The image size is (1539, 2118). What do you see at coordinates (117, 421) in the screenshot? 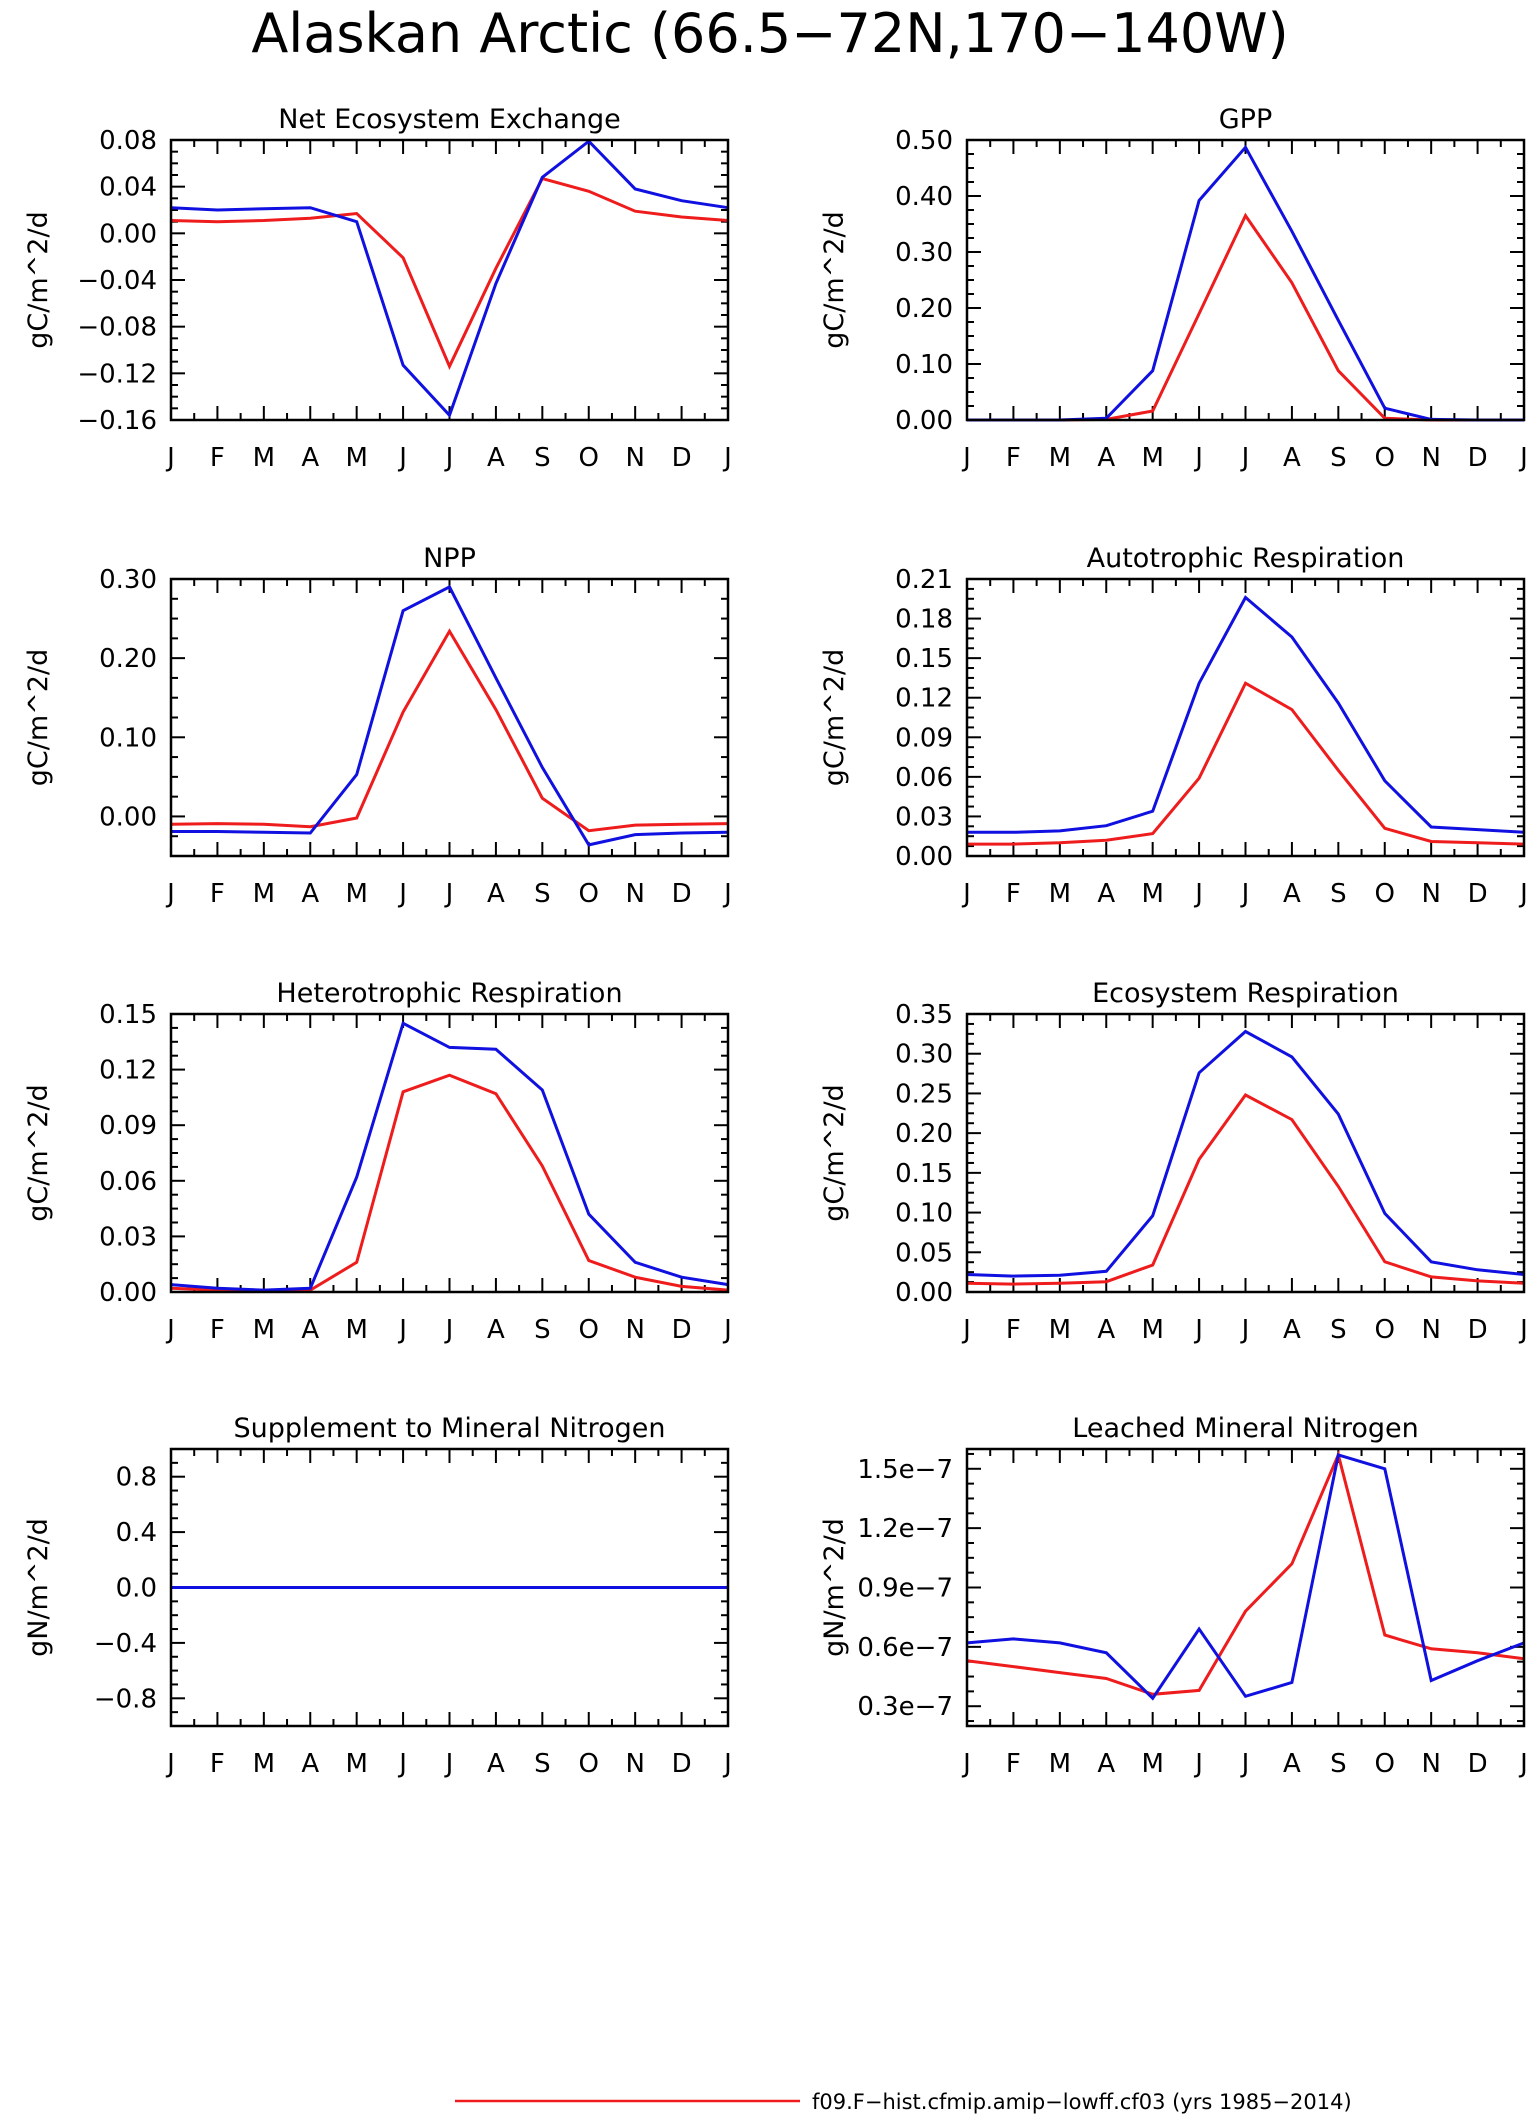
I see `y-tick-label: −0.16` at bounding box center [117, 421].